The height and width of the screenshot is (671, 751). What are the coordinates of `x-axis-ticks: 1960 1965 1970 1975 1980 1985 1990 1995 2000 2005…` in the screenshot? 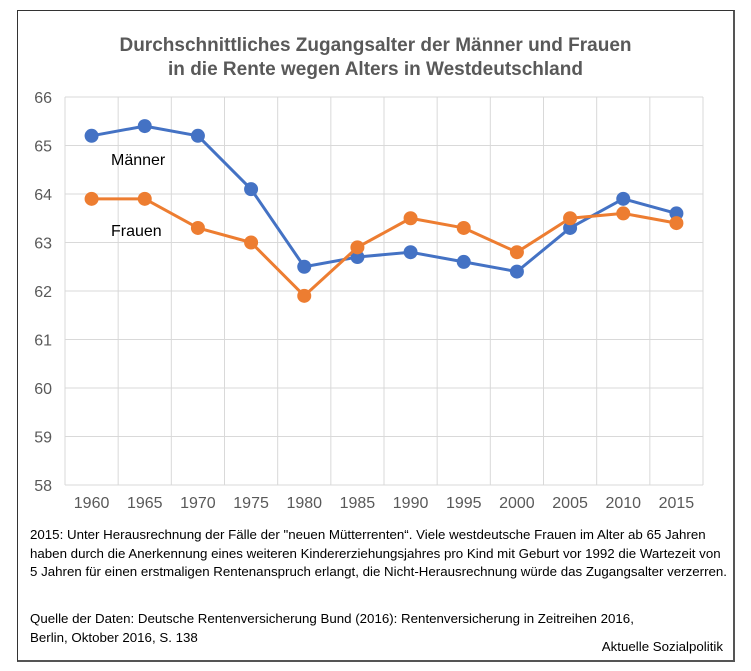 It's located at (384, 503).